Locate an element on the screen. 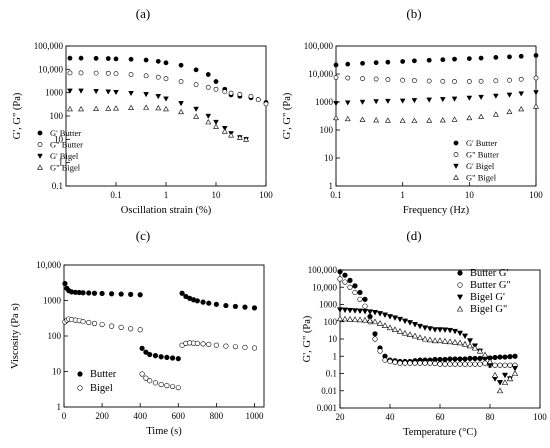  x-tick-label: 0 is located at coordinates (64, 416).